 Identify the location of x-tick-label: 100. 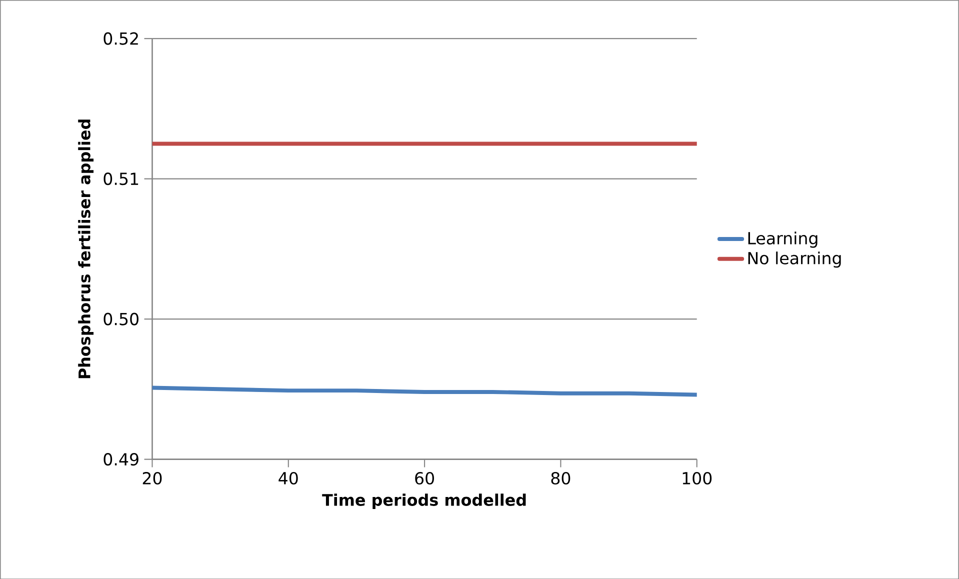
(697, 478).